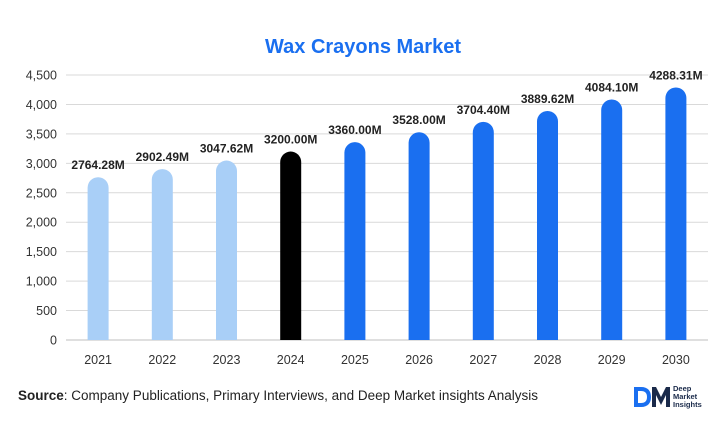 The width and height of the screenshot is (726, 443). What do you see at coordinates (687, 404) in the screenshot?
I see `logo-line: Insights` at bounding box center [687, 404].